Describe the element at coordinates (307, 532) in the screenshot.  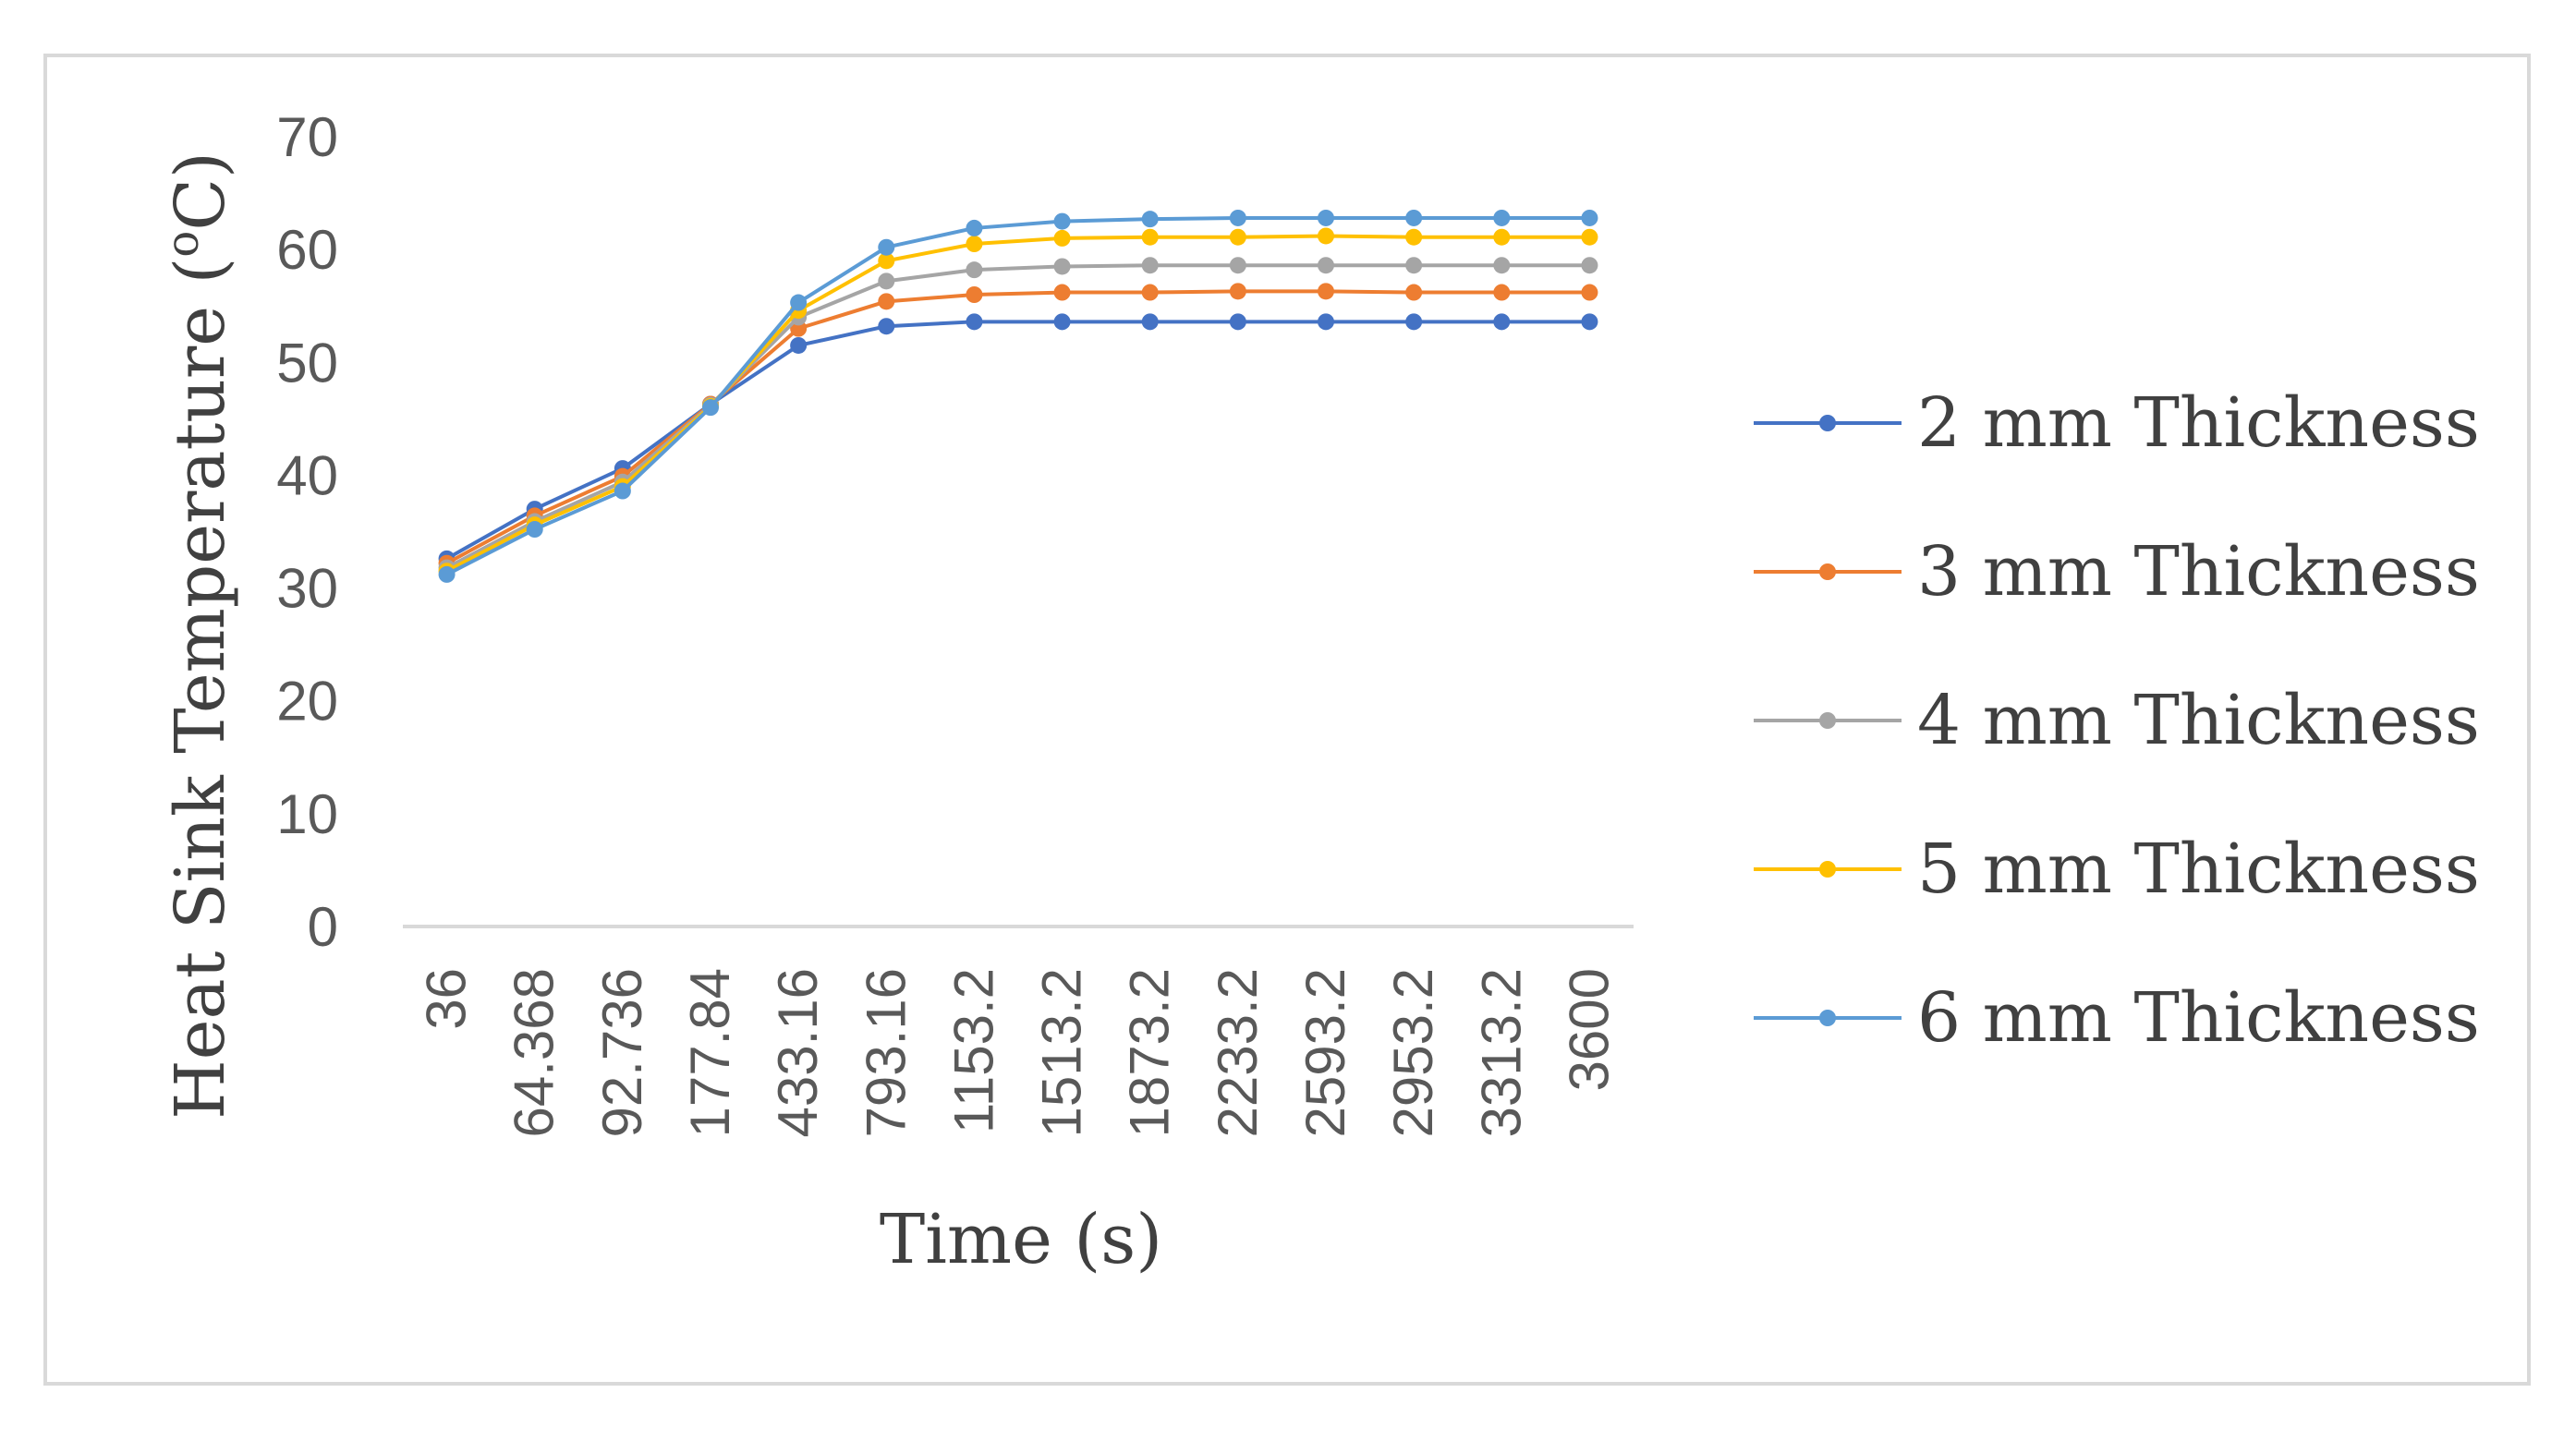
I see `y-axis-ticks: 0 10 20 30 40 50 60 70` at that location.